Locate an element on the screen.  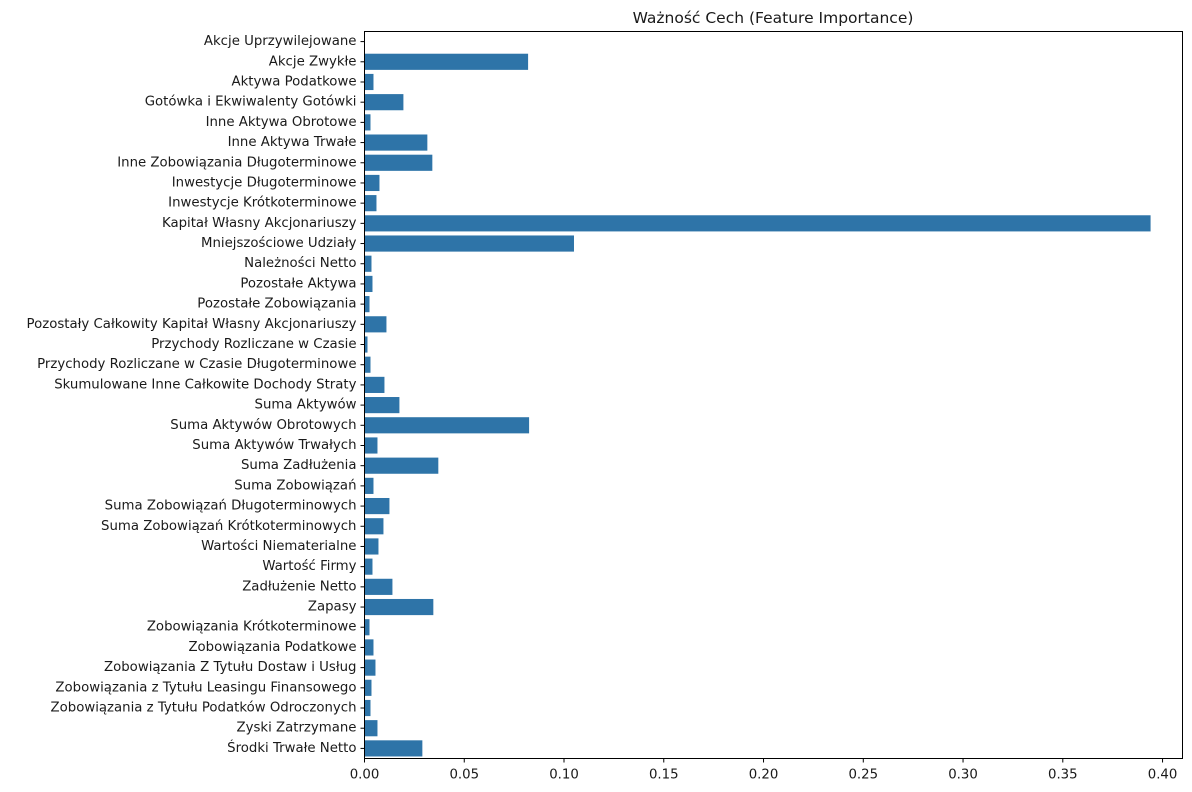
category-label: Należności Netto is located at coordinates (300, 263).